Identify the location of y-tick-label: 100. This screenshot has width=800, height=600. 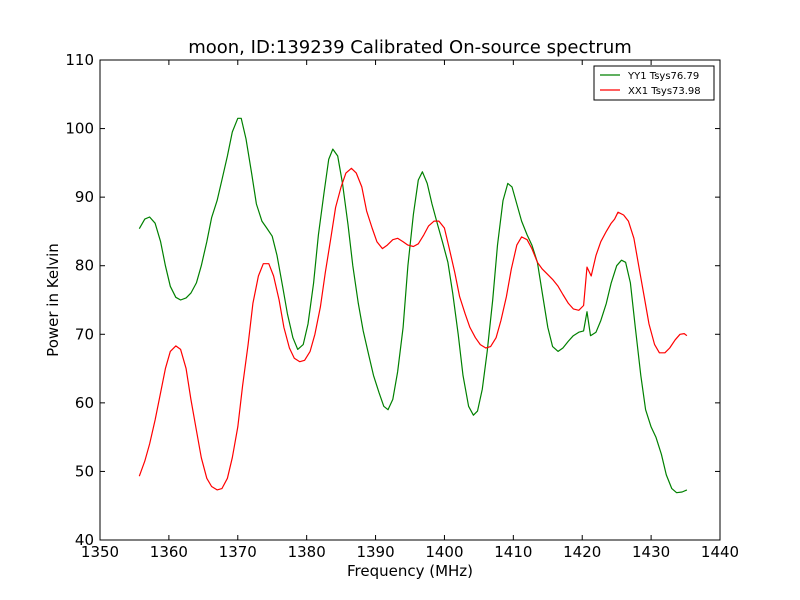
(79, 129).